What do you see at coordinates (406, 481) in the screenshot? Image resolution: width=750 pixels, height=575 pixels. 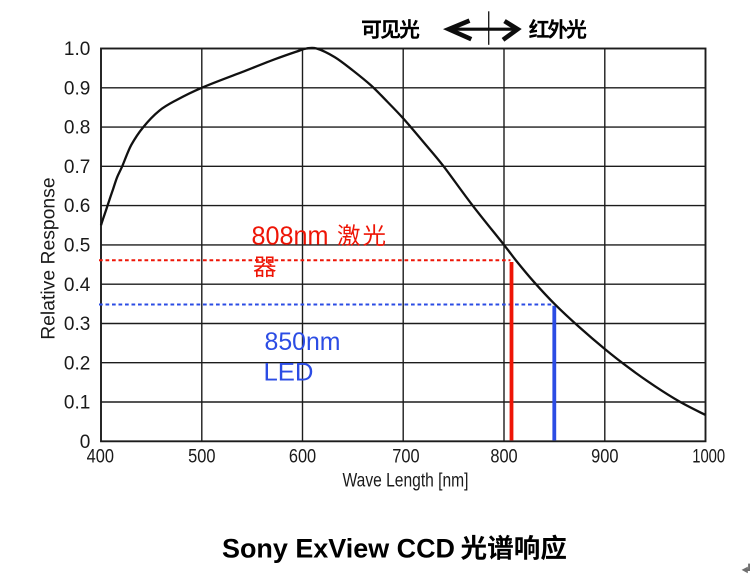 I see `svg-text: Wave Length [nm]` at bounding box center [406, 481].